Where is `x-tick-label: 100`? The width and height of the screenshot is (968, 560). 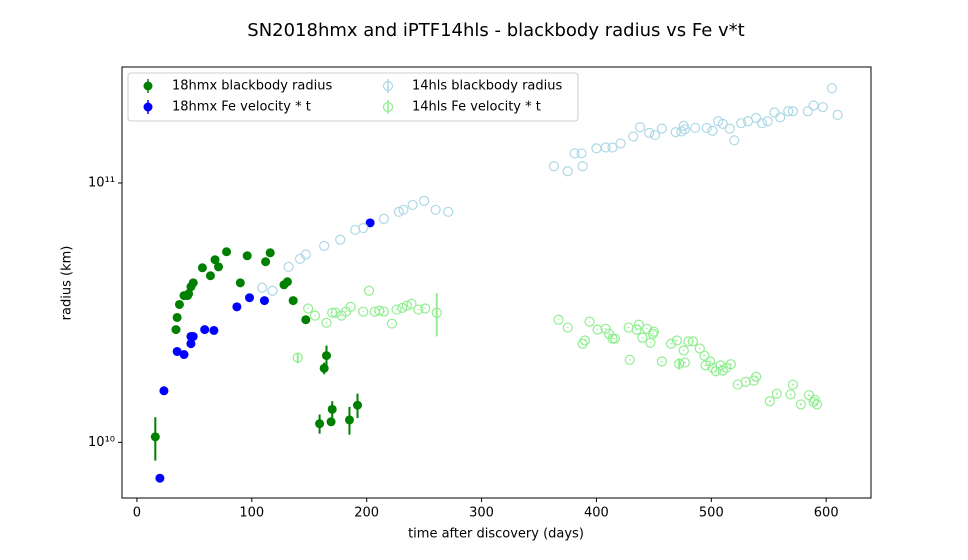 x-tick-label: 100 is located at coordinates (251, 513).